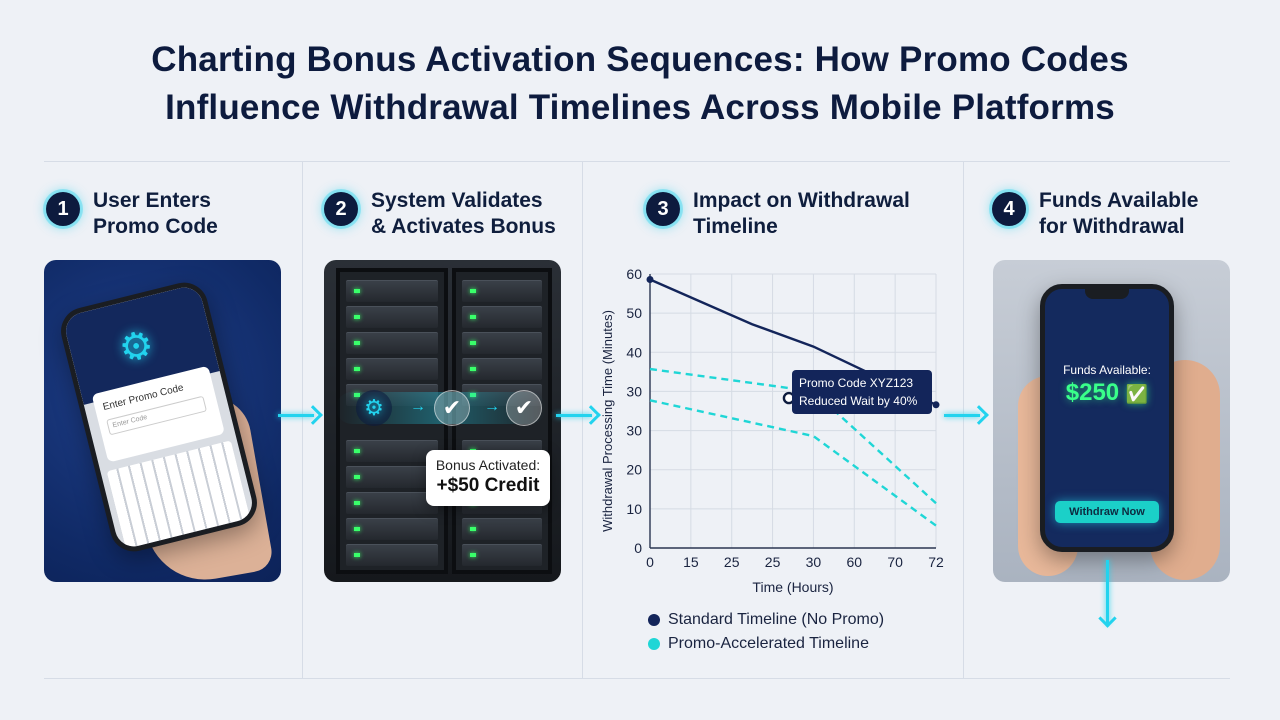  What do you see at coordinates (374, 408) in the screenshot?
I see `gear-icon: ⚙` at bounding box center [374, 408].